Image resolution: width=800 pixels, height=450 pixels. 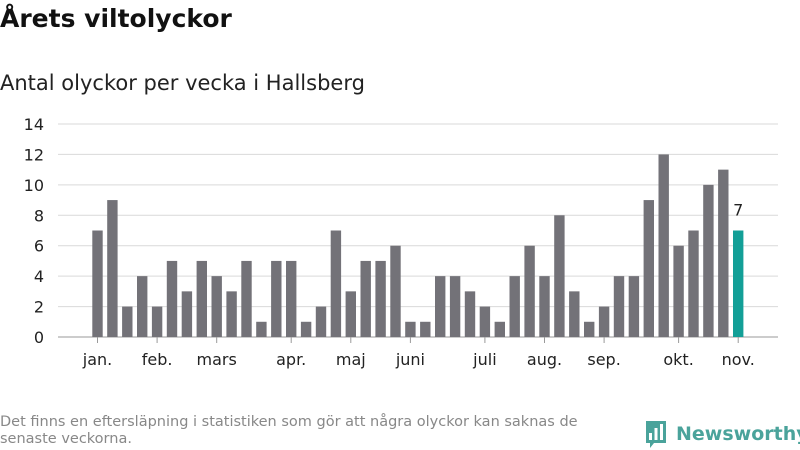 What do you see at coordinates (738, 359) in the screenshot?
I see `x-tick-label: nov.` at bounding box center [738, 359].